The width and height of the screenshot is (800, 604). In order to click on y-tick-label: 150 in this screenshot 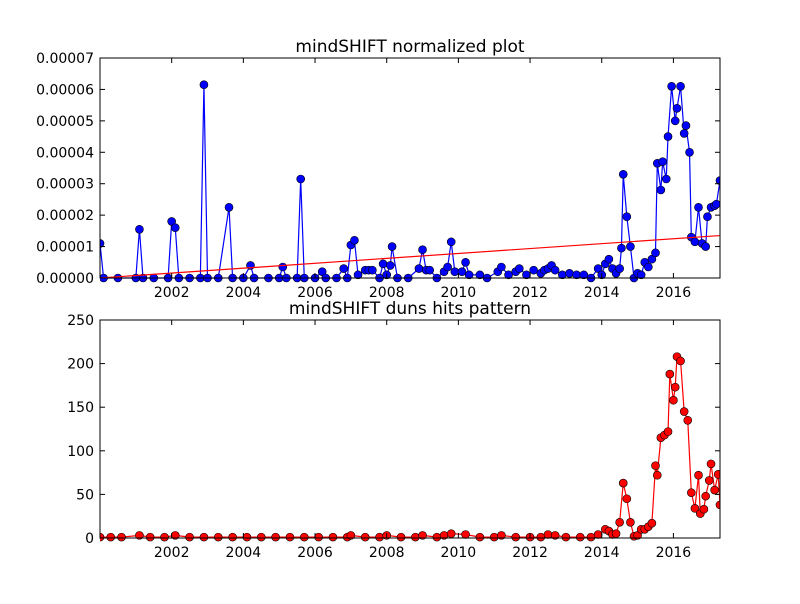, I will do `click(80, 408)`.